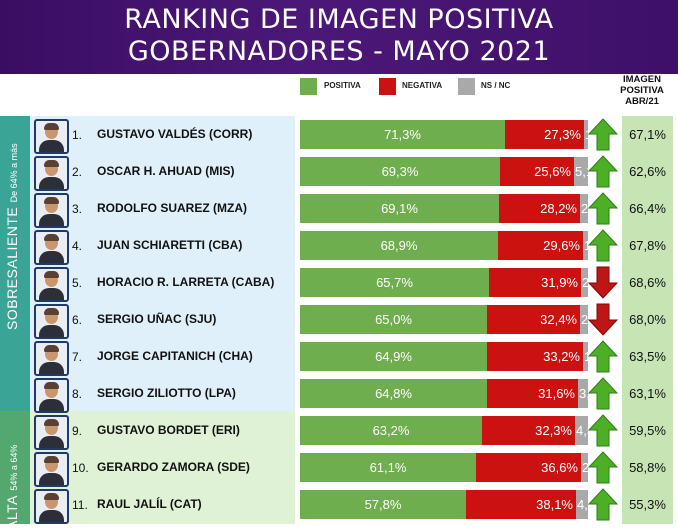  What do you see at coordinates (647, 171) in the screenshot?
I see `previous-value: 62,6%` at bounding box center [647, 171].